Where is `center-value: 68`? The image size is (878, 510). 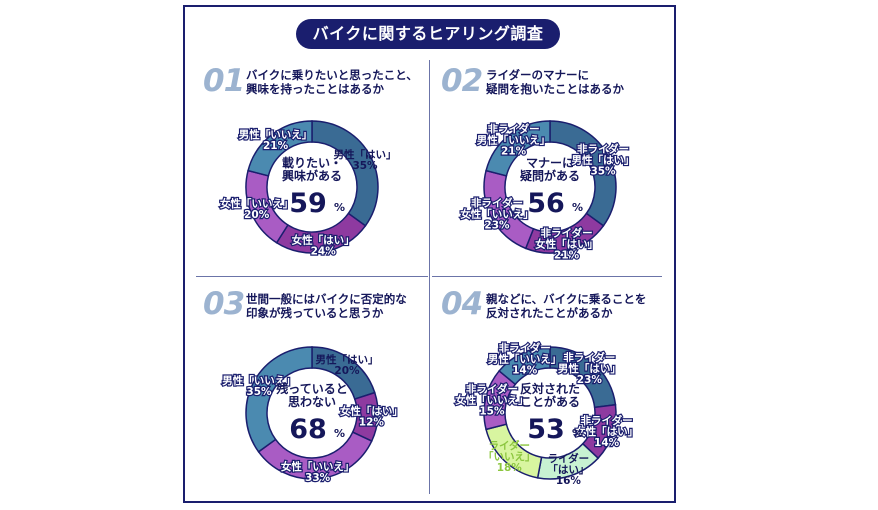 center-value: 68 is located at coordinates (308, 429).